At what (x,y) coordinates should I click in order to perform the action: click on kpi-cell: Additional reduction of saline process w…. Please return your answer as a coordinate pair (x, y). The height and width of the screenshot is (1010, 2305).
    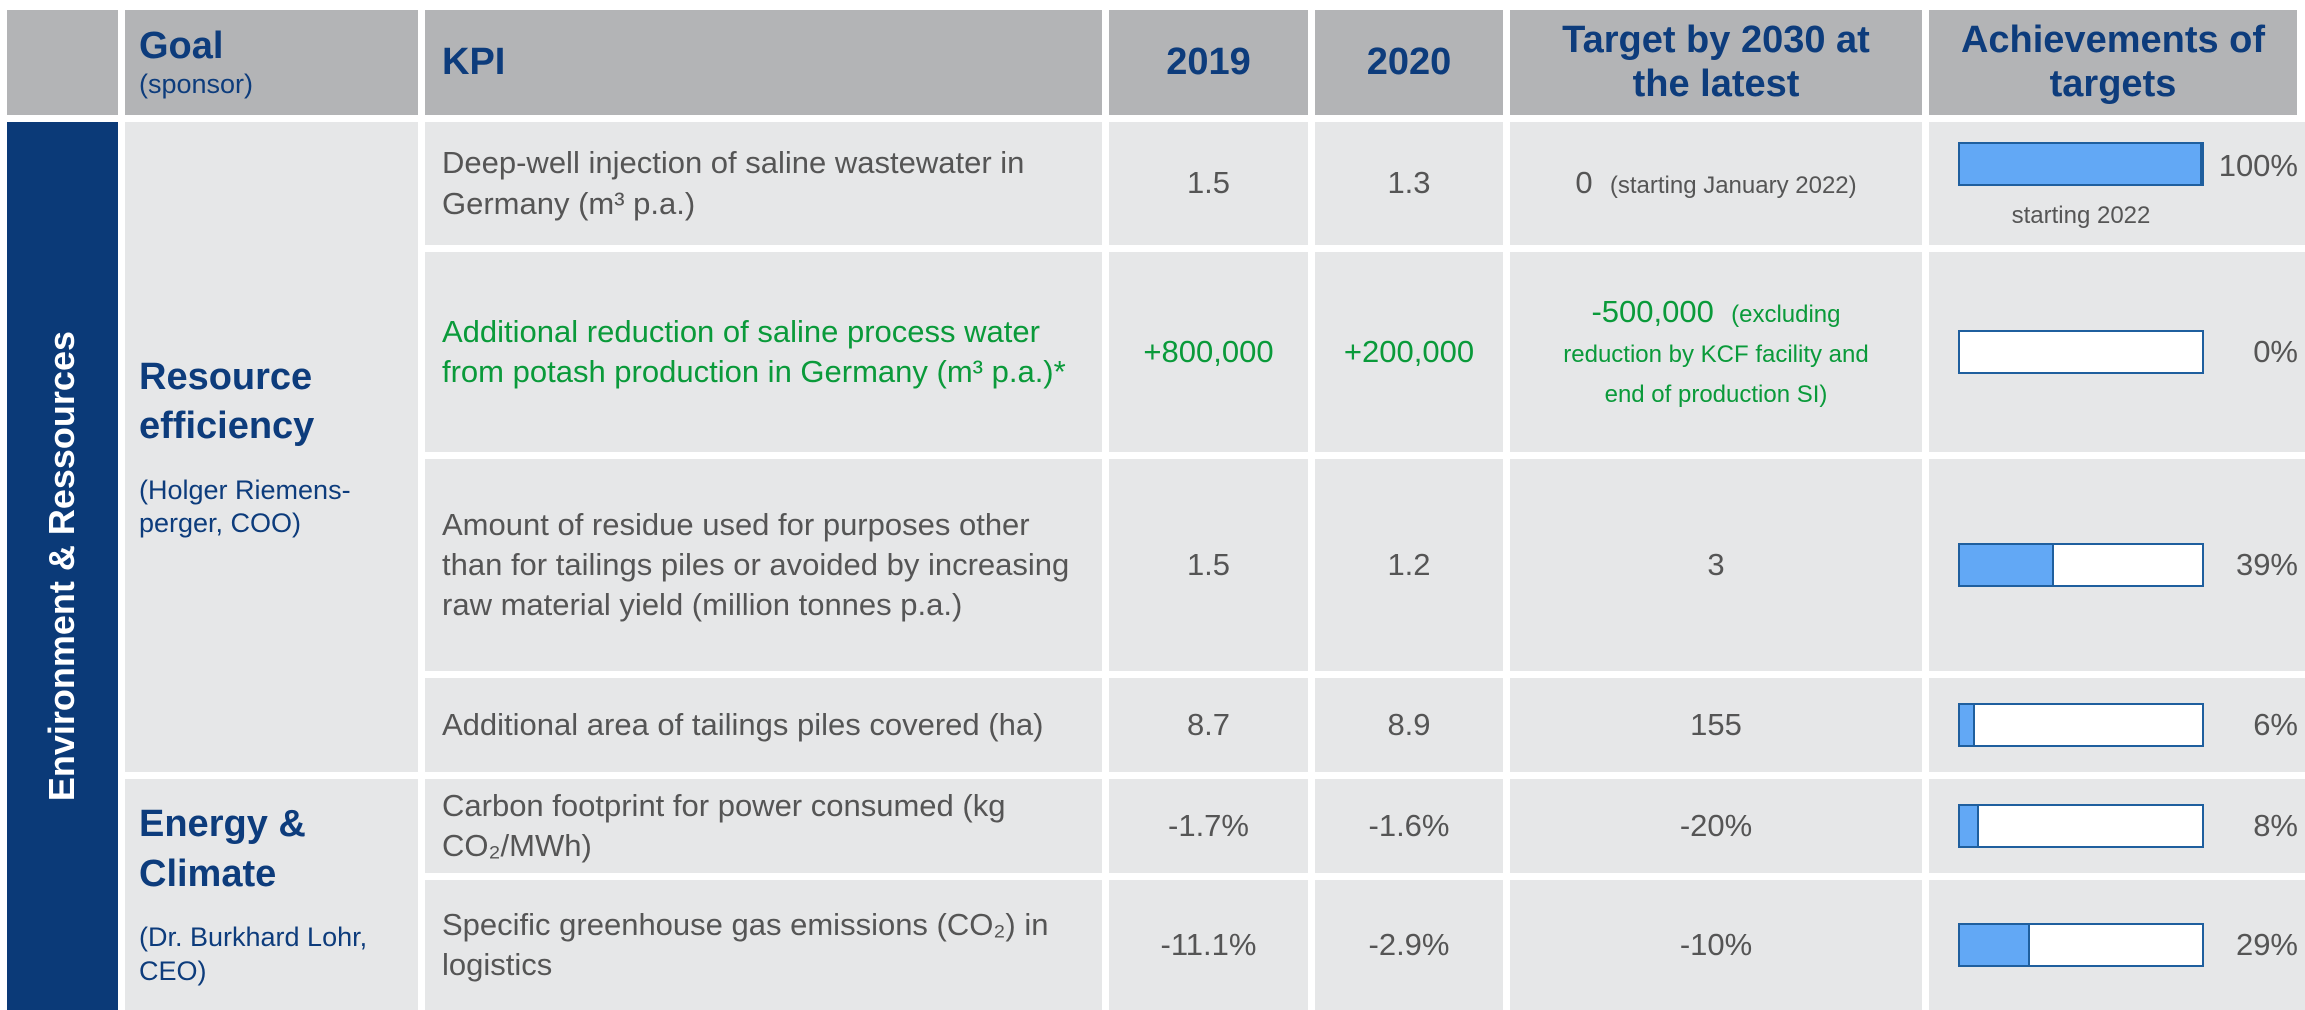
    Looking at the image, I should click on (763, 352).